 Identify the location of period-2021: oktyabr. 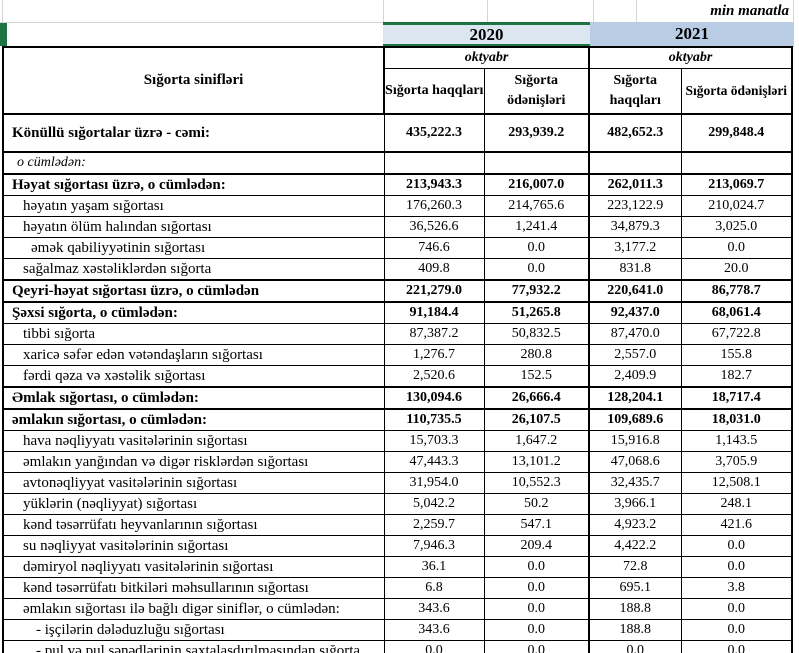
(690, 57).